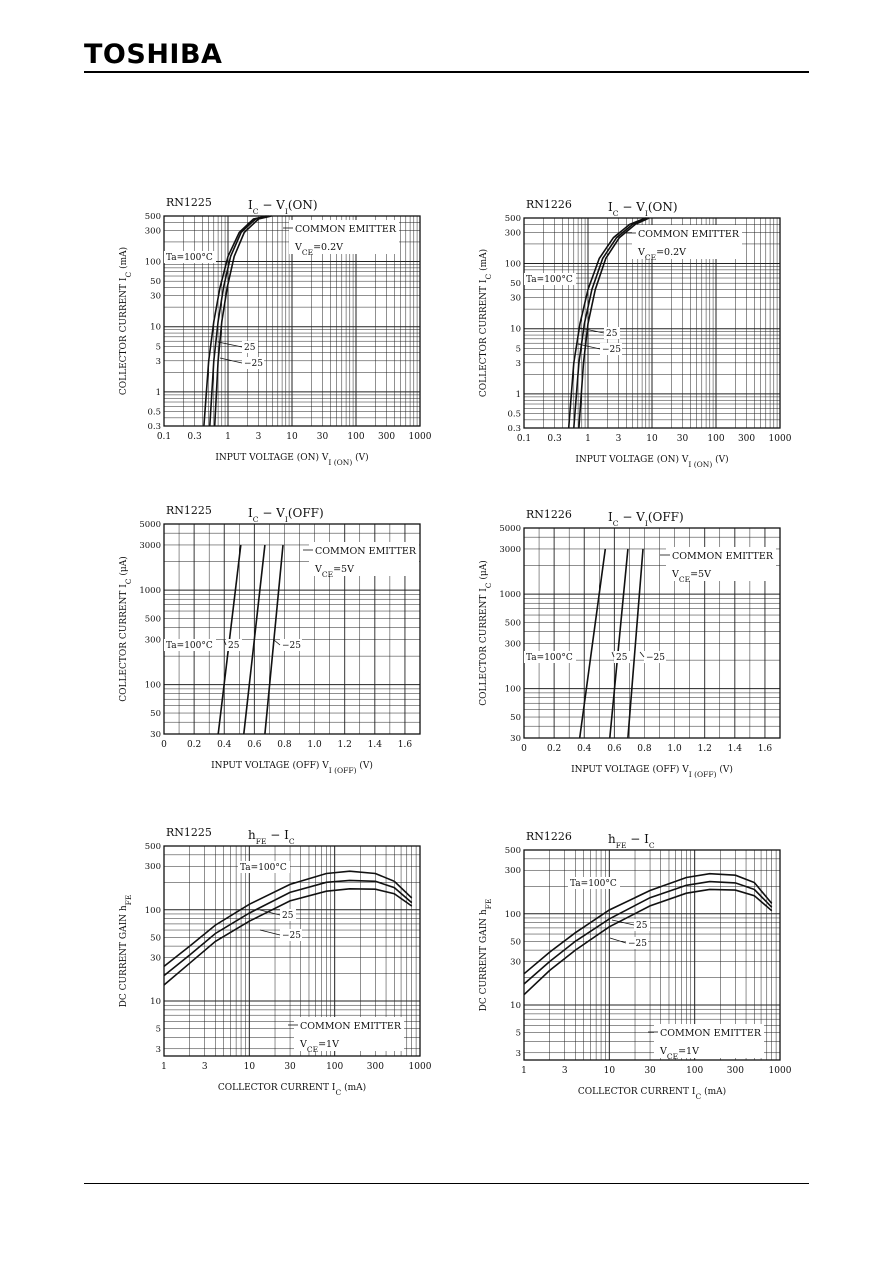 The height and width of the screenshot is (1263, 892). Describe the element at coordinates (334, 571) in the screenshot. I see `note-line: VCE=5V` at that location.